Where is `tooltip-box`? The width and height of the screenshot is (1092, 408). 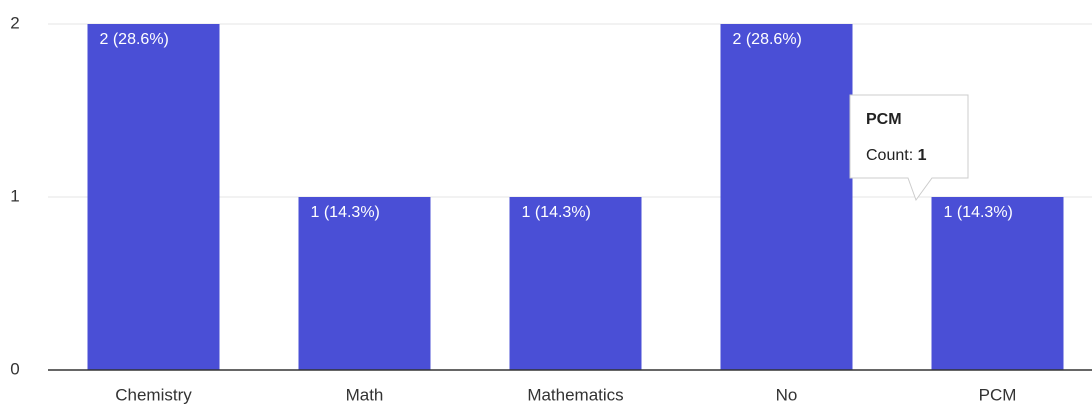
tooltip-box is located at coordinates (909, 148).